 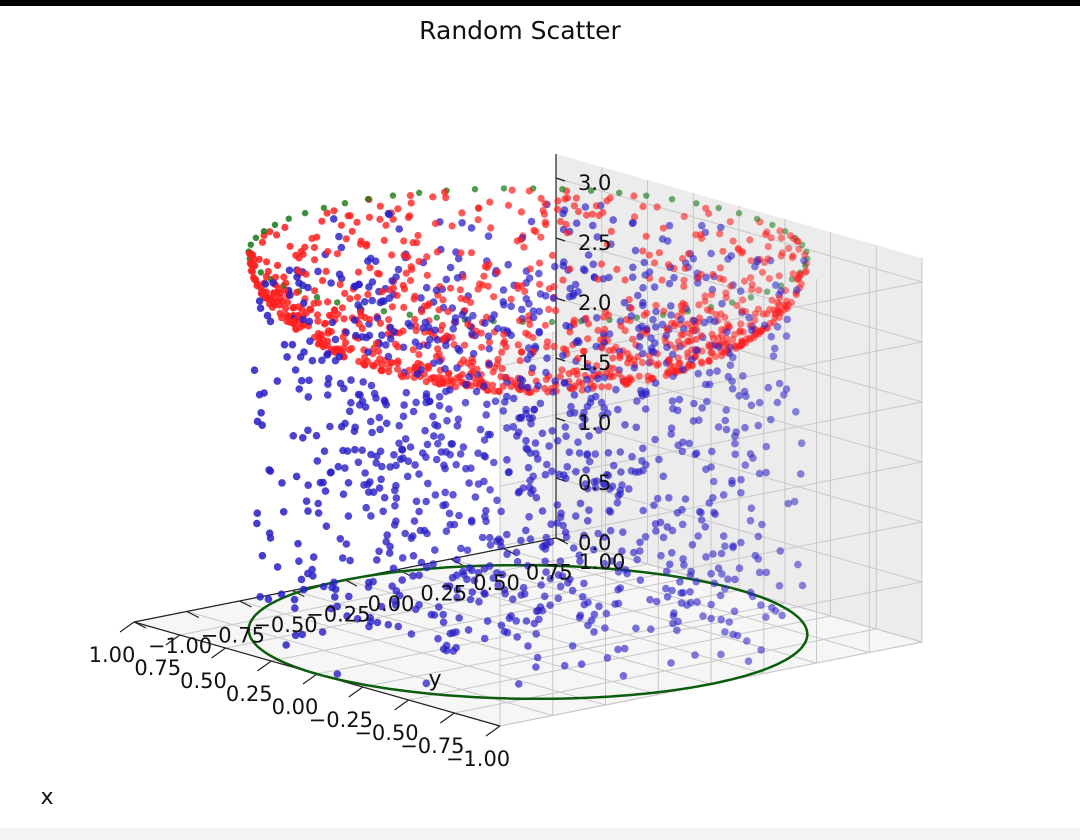 I want to click on z-tick-mark, so click(x=560, y=419).